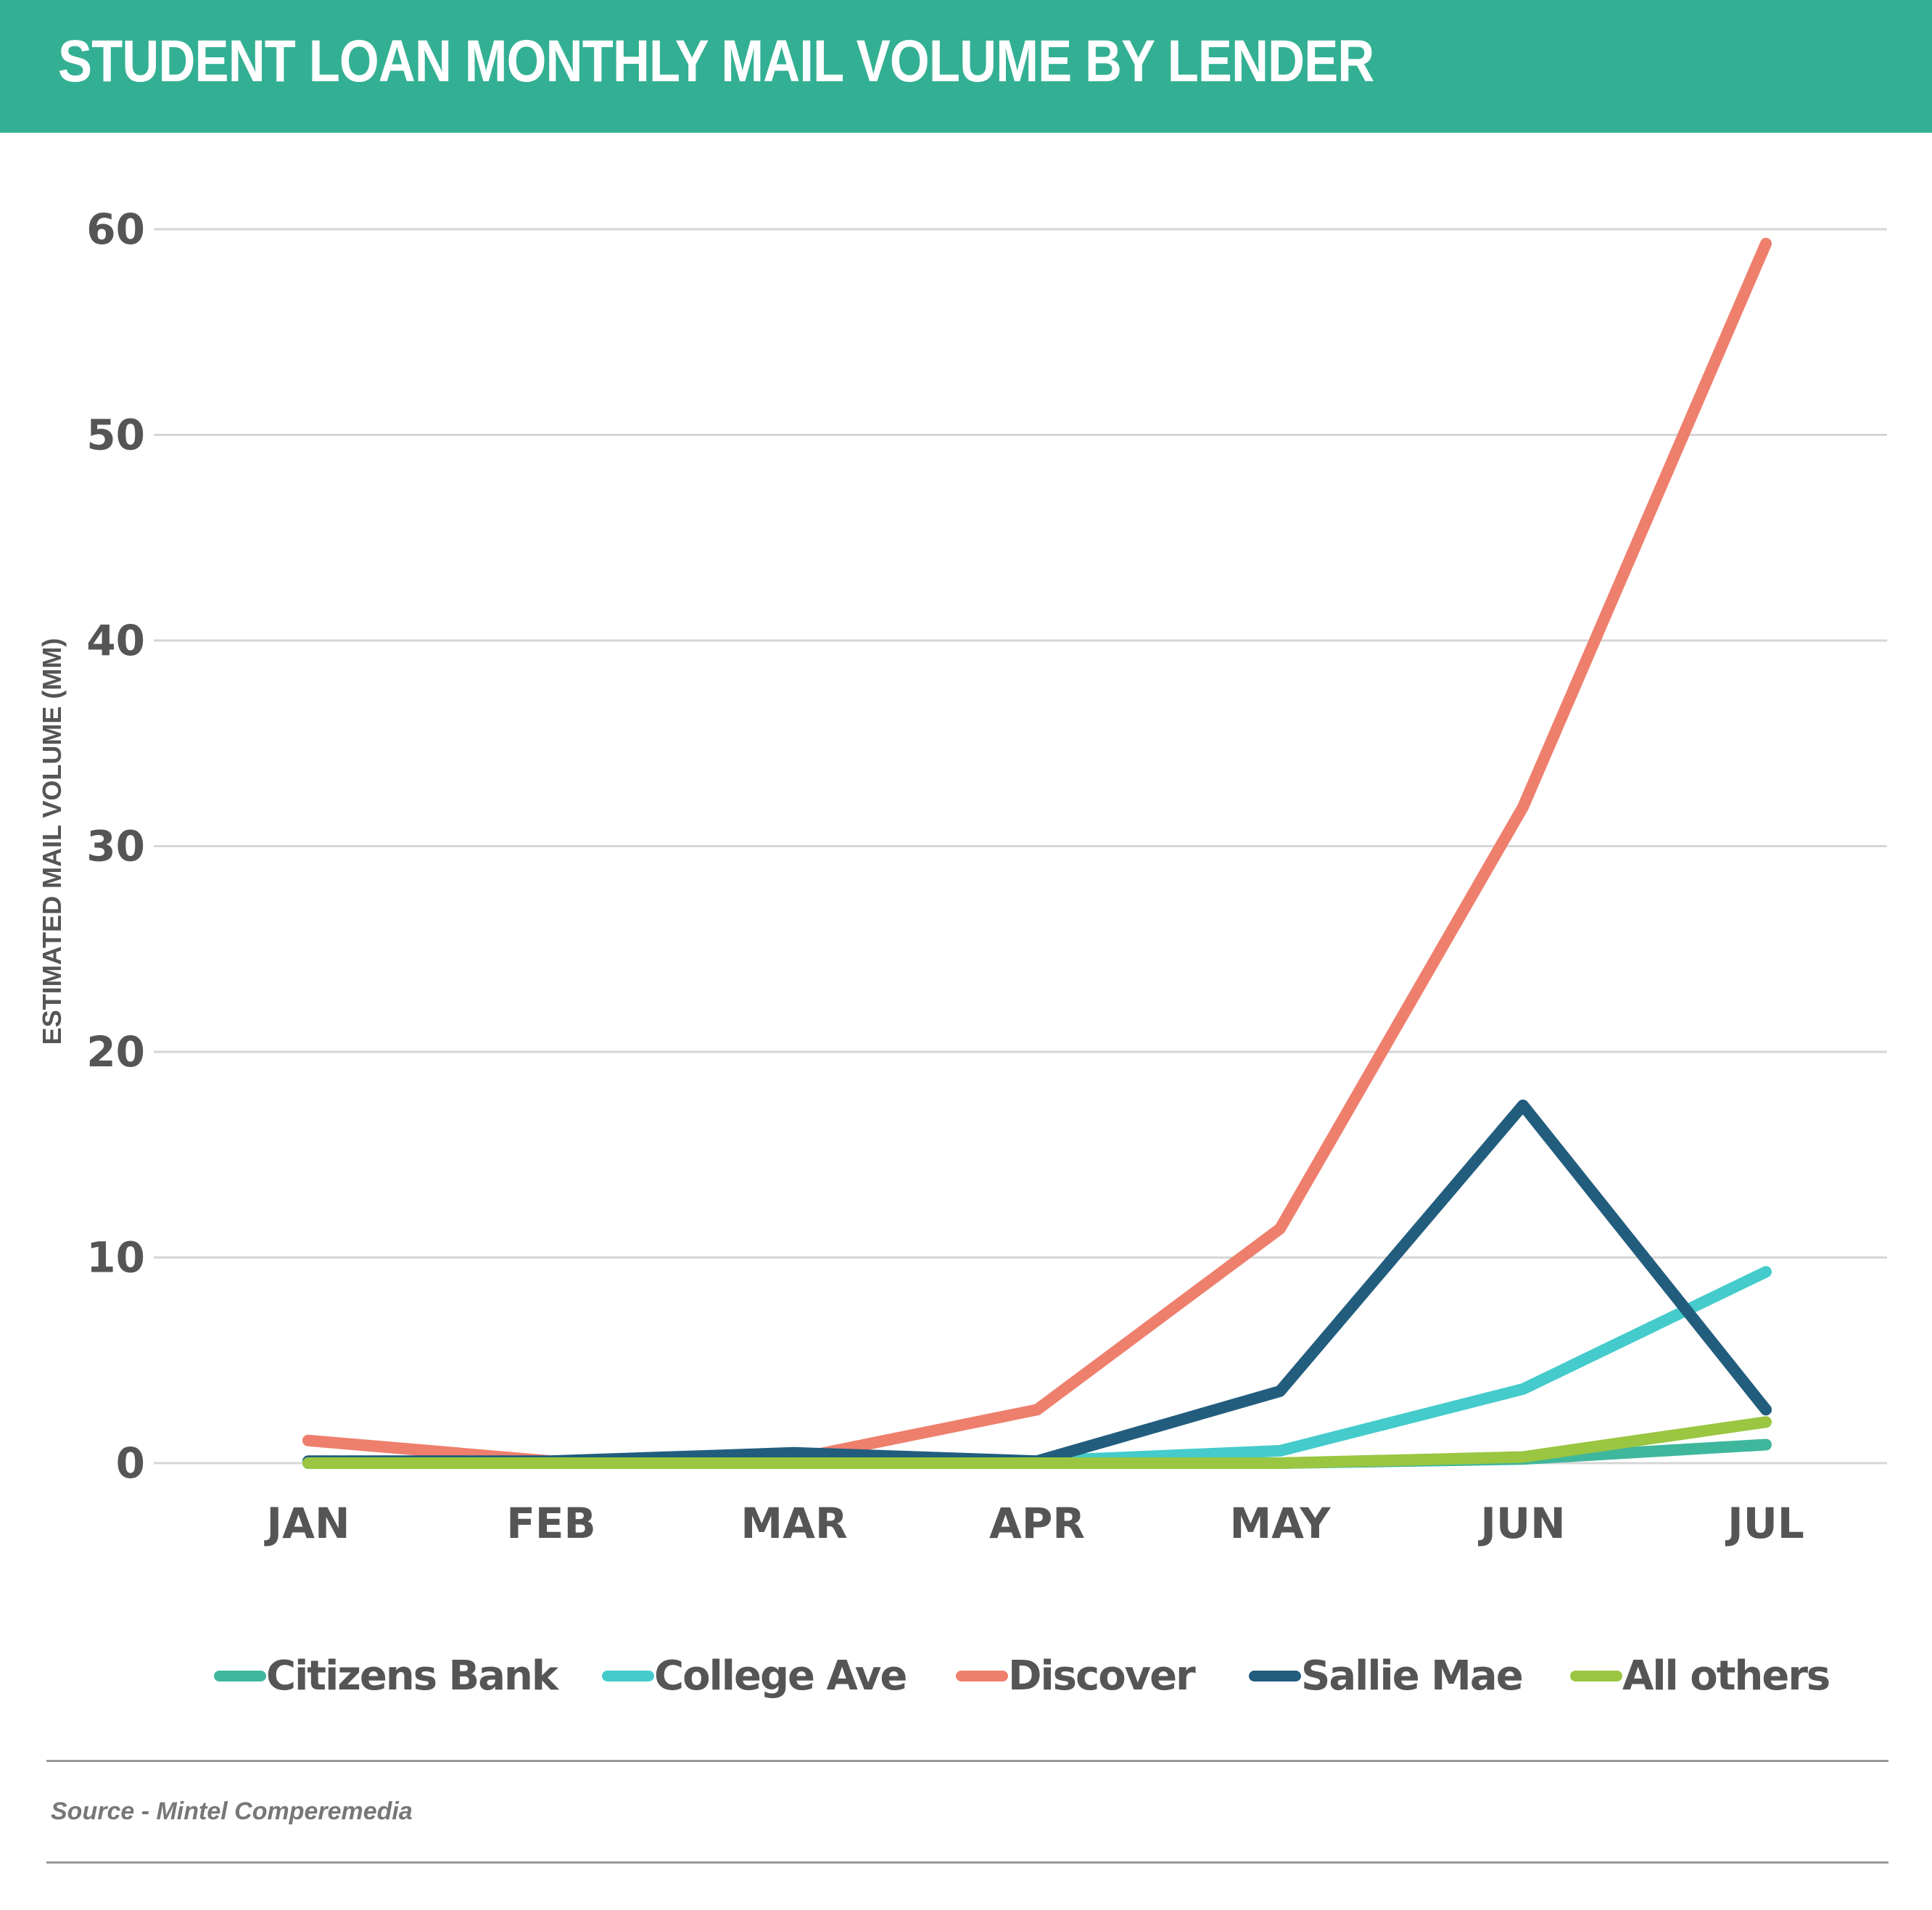 Image resolution: width=1932 pixels, height=1910 pixels. Describe the element at coordinates (1037, 1442) in the screenshot. I see `series-line-all-others` at that location.